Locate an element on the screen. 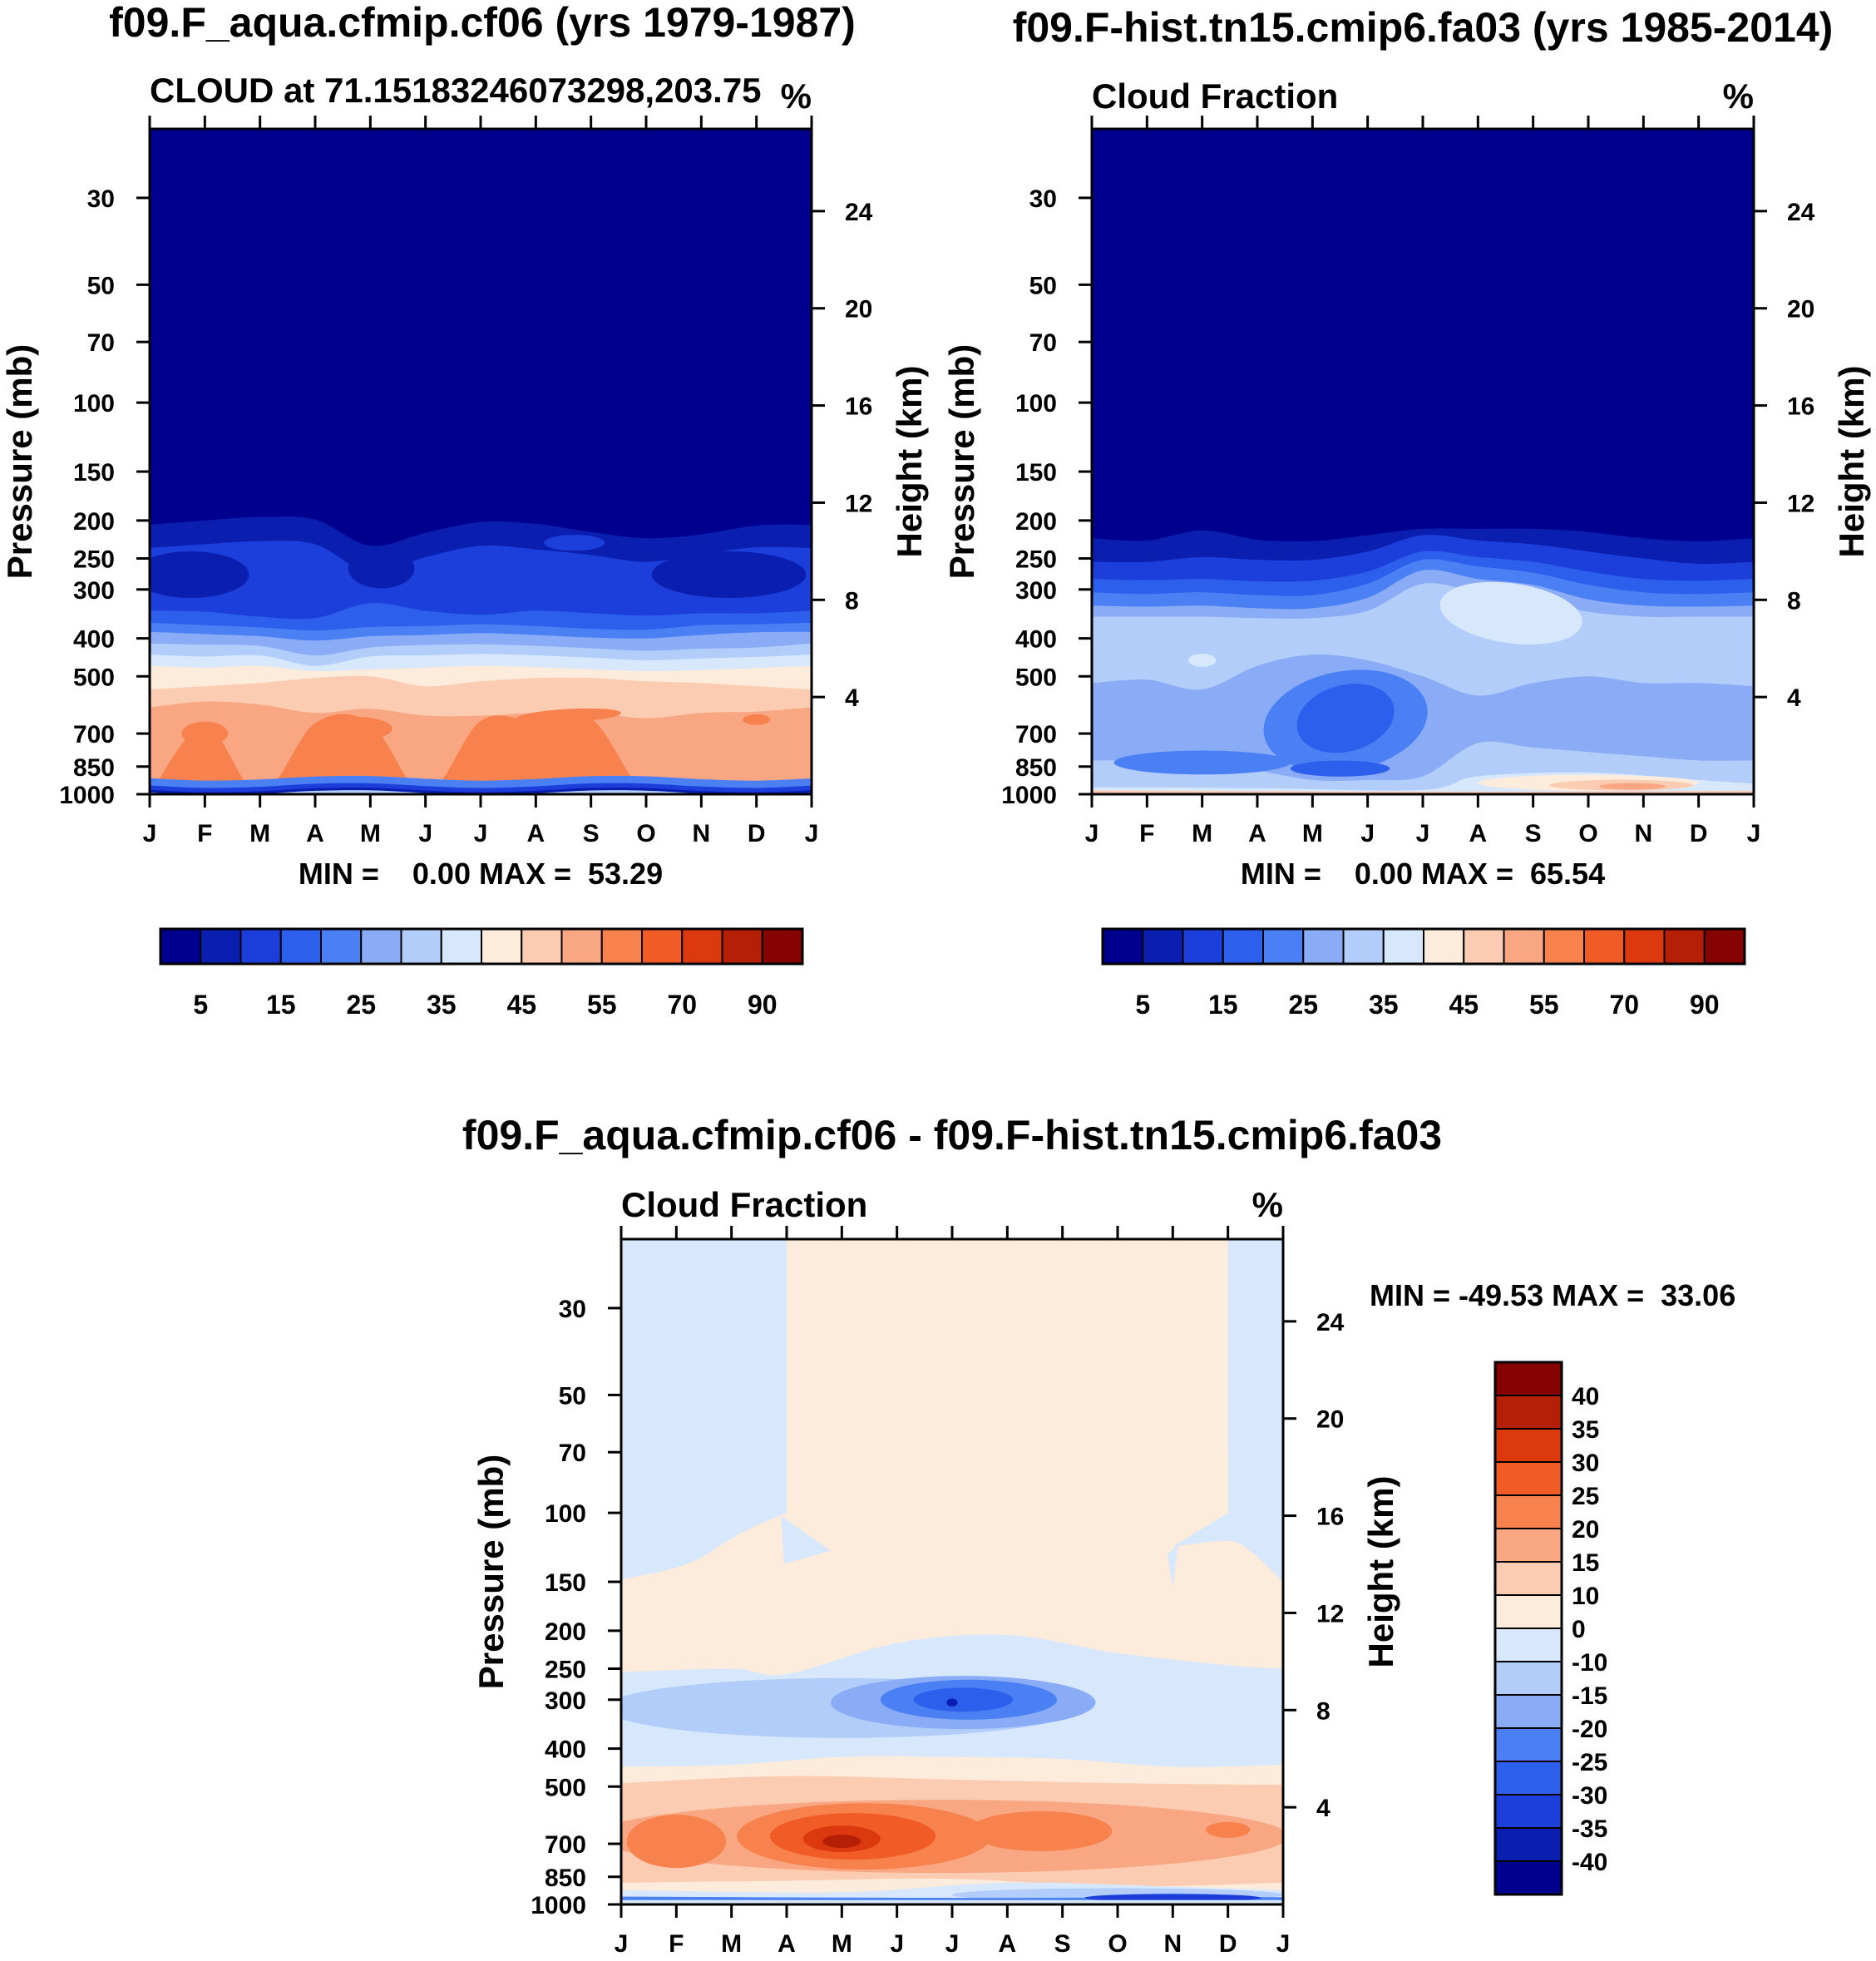  difference-colorbar: 40 35 30 25 20 15 10 0 -10 -15 -20 -25 -30 -35 -40 is located at coordinates (1550, 1628).